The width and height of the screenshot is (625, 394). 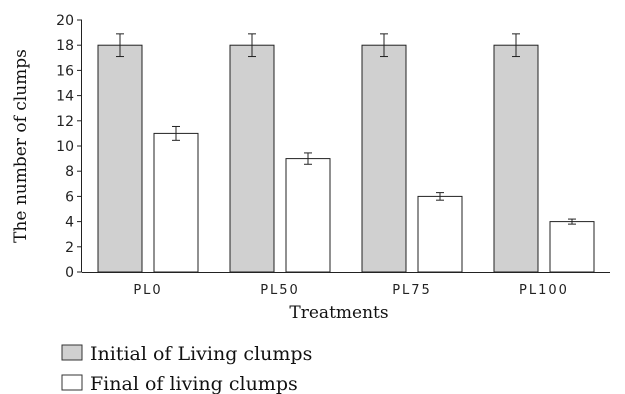 What do you see at coordinates (69, 273) in the screenshot?
I see `y-tick-label: 0` at bounding box center [69, 273].